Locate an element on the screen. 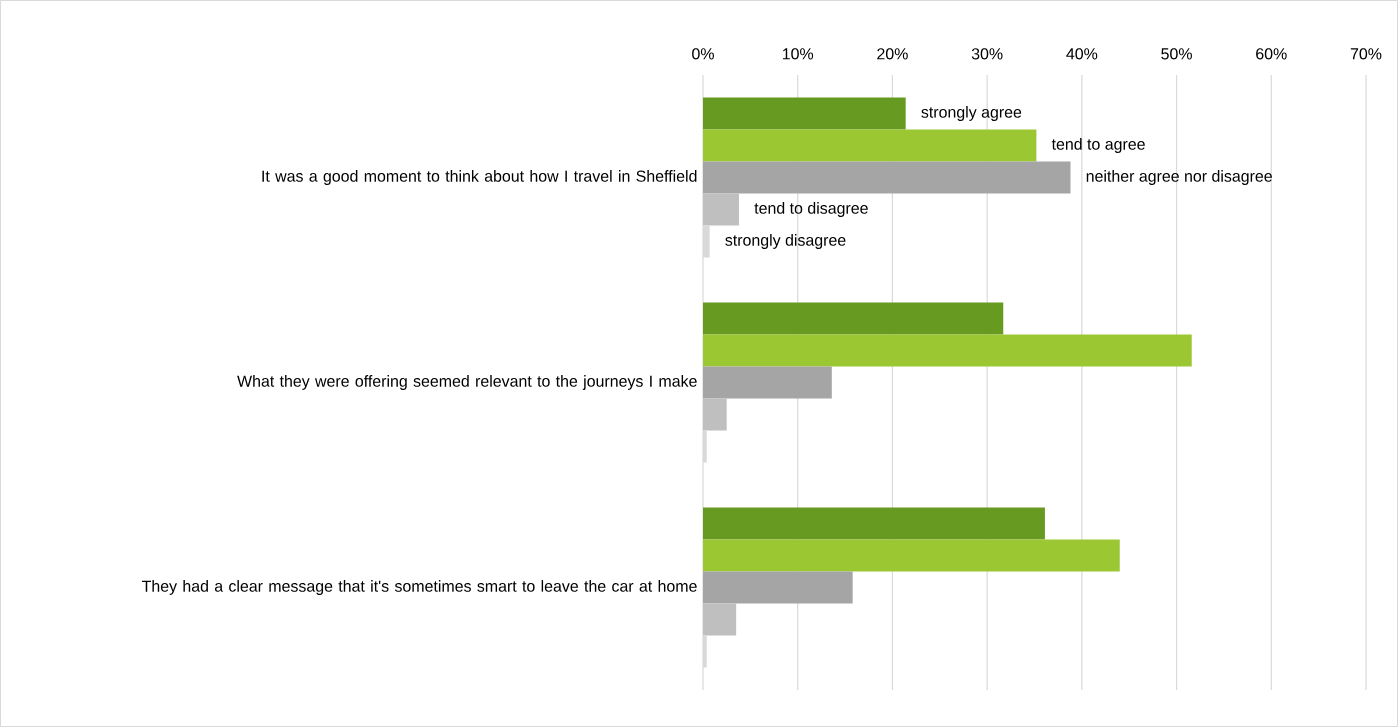  x-tick-label: 50% is located at coordinates (1176, 54).